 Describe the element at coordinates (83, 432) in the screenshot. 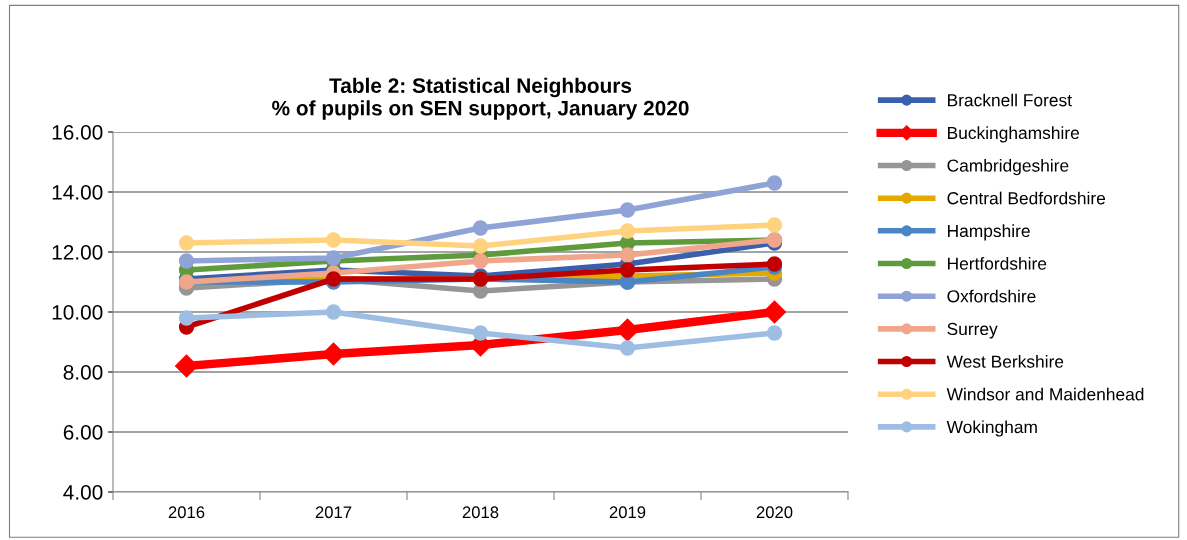

I see `y-tick-label: 6.00` at that location.